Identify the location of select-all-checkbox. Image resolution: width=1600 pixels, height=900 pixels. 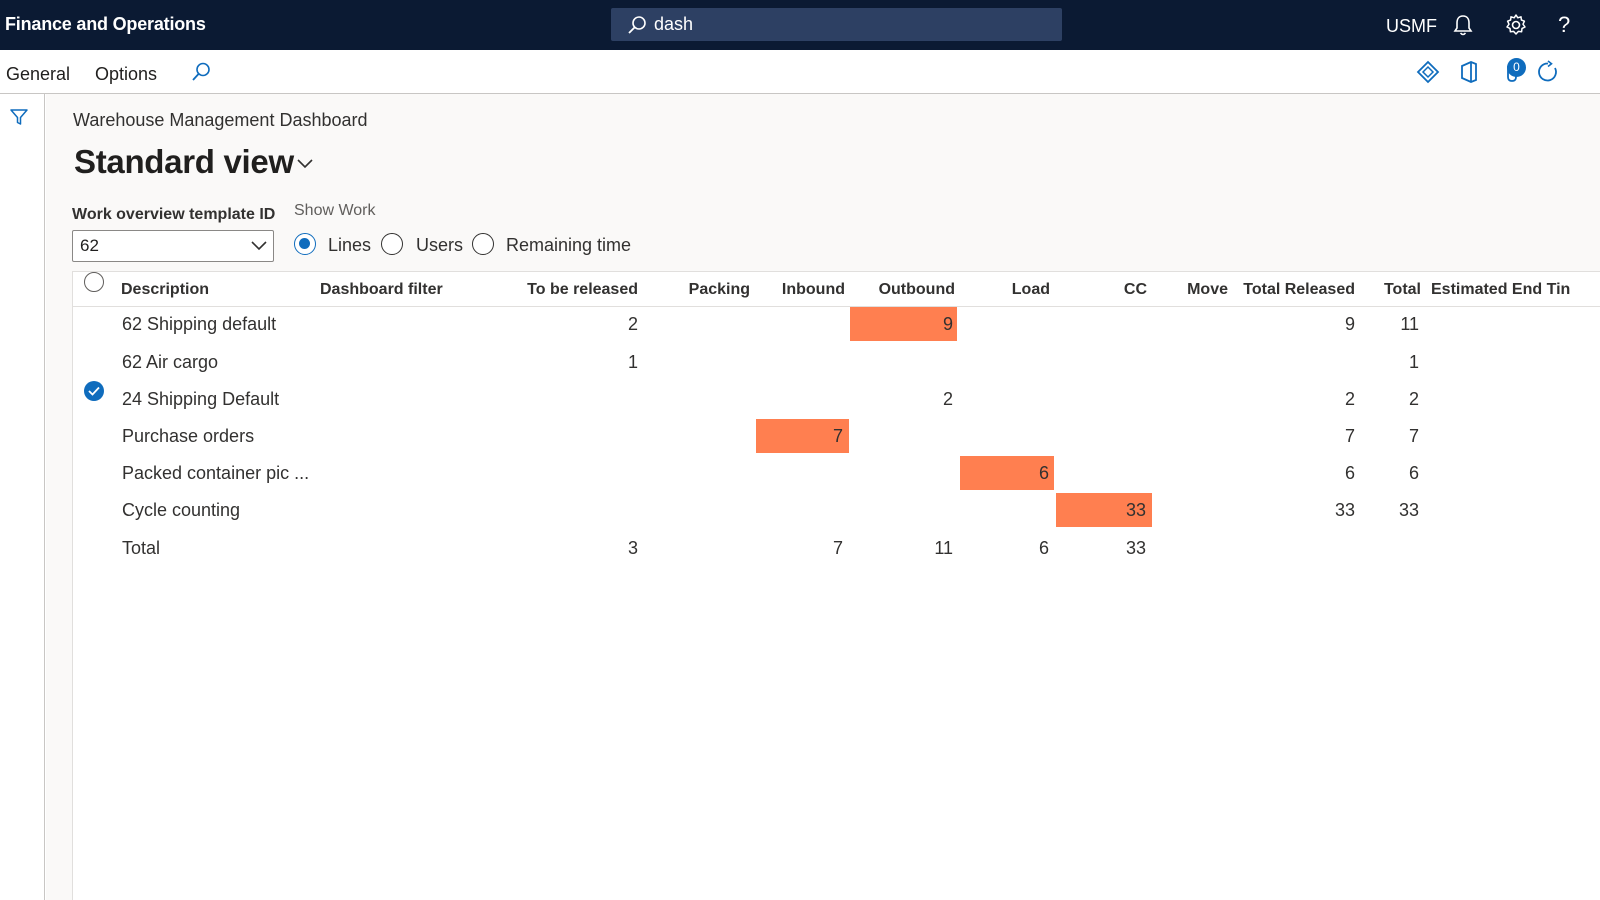
(94, 282).